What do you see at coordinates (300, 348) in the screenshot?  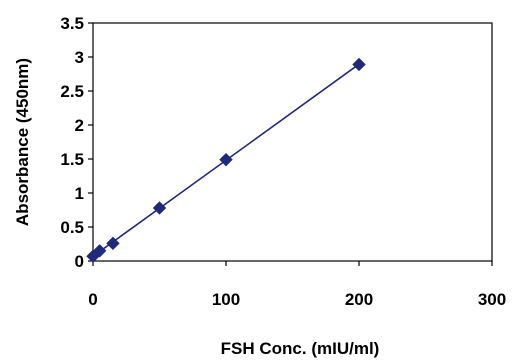 I see `x-axis-title: FSH Conc. (mIU/ml)` at bounding box center [300, 348].